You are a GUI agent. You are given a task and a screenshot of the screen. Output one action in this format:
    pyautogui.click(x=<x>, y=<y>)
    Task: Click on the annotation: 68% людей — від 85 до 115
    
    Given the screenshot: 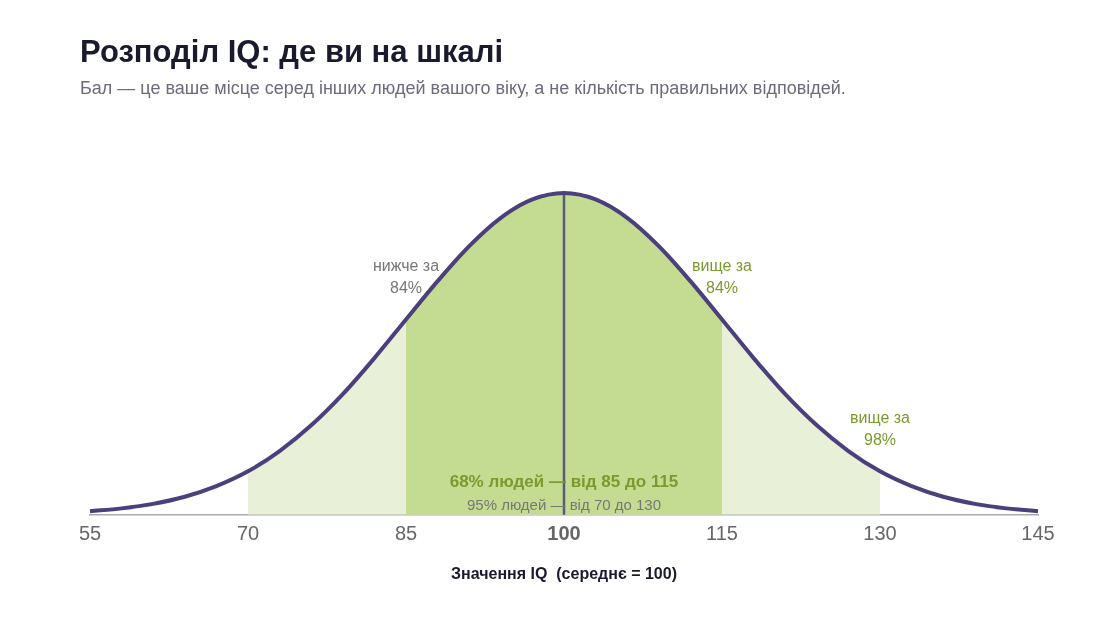 What is the action you would take?
    pyautogui.click(x=564, y=481)
    